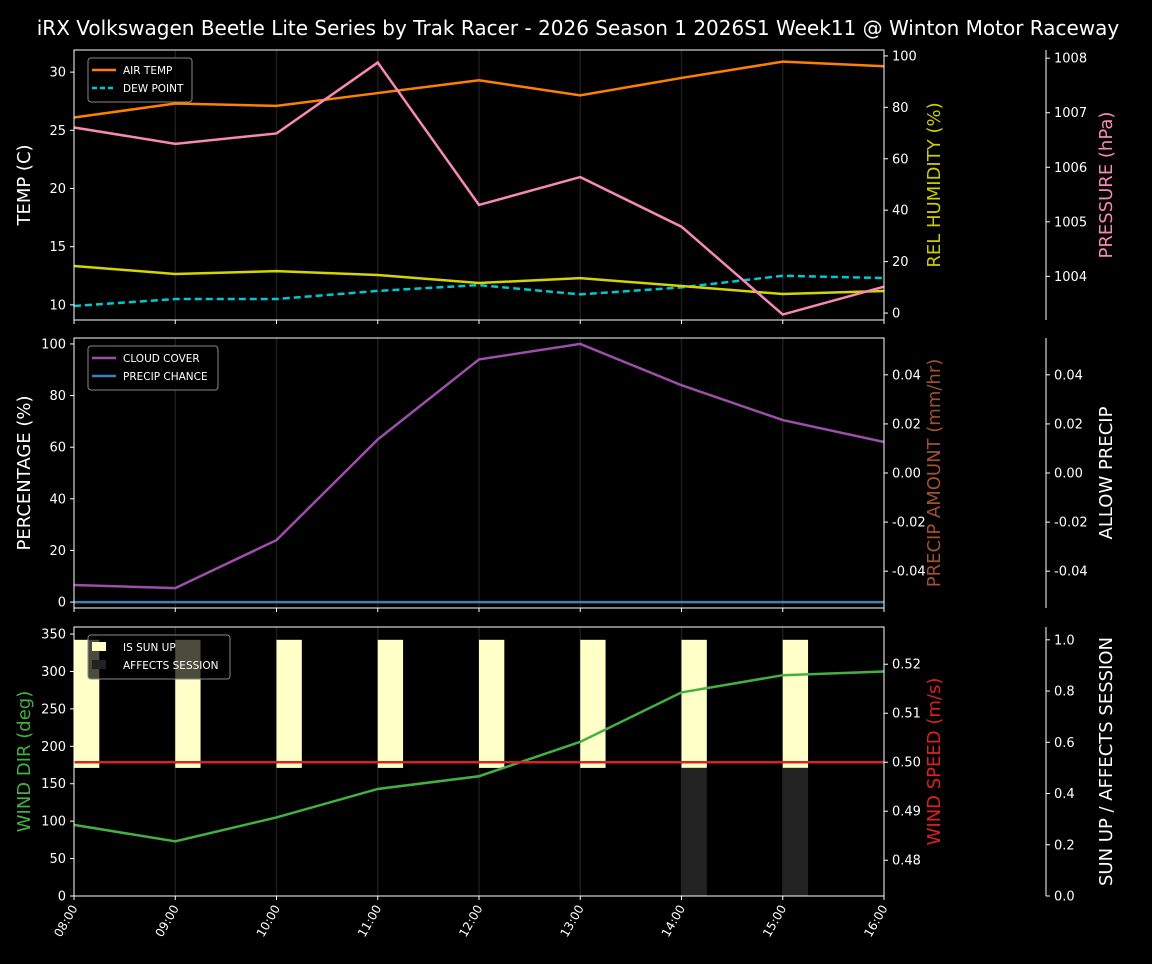  What do you see at coordinates (165, 377) in the screenshot?
I see `legend-label: PRECIP CHANCE` at bounding box center [165, 377].